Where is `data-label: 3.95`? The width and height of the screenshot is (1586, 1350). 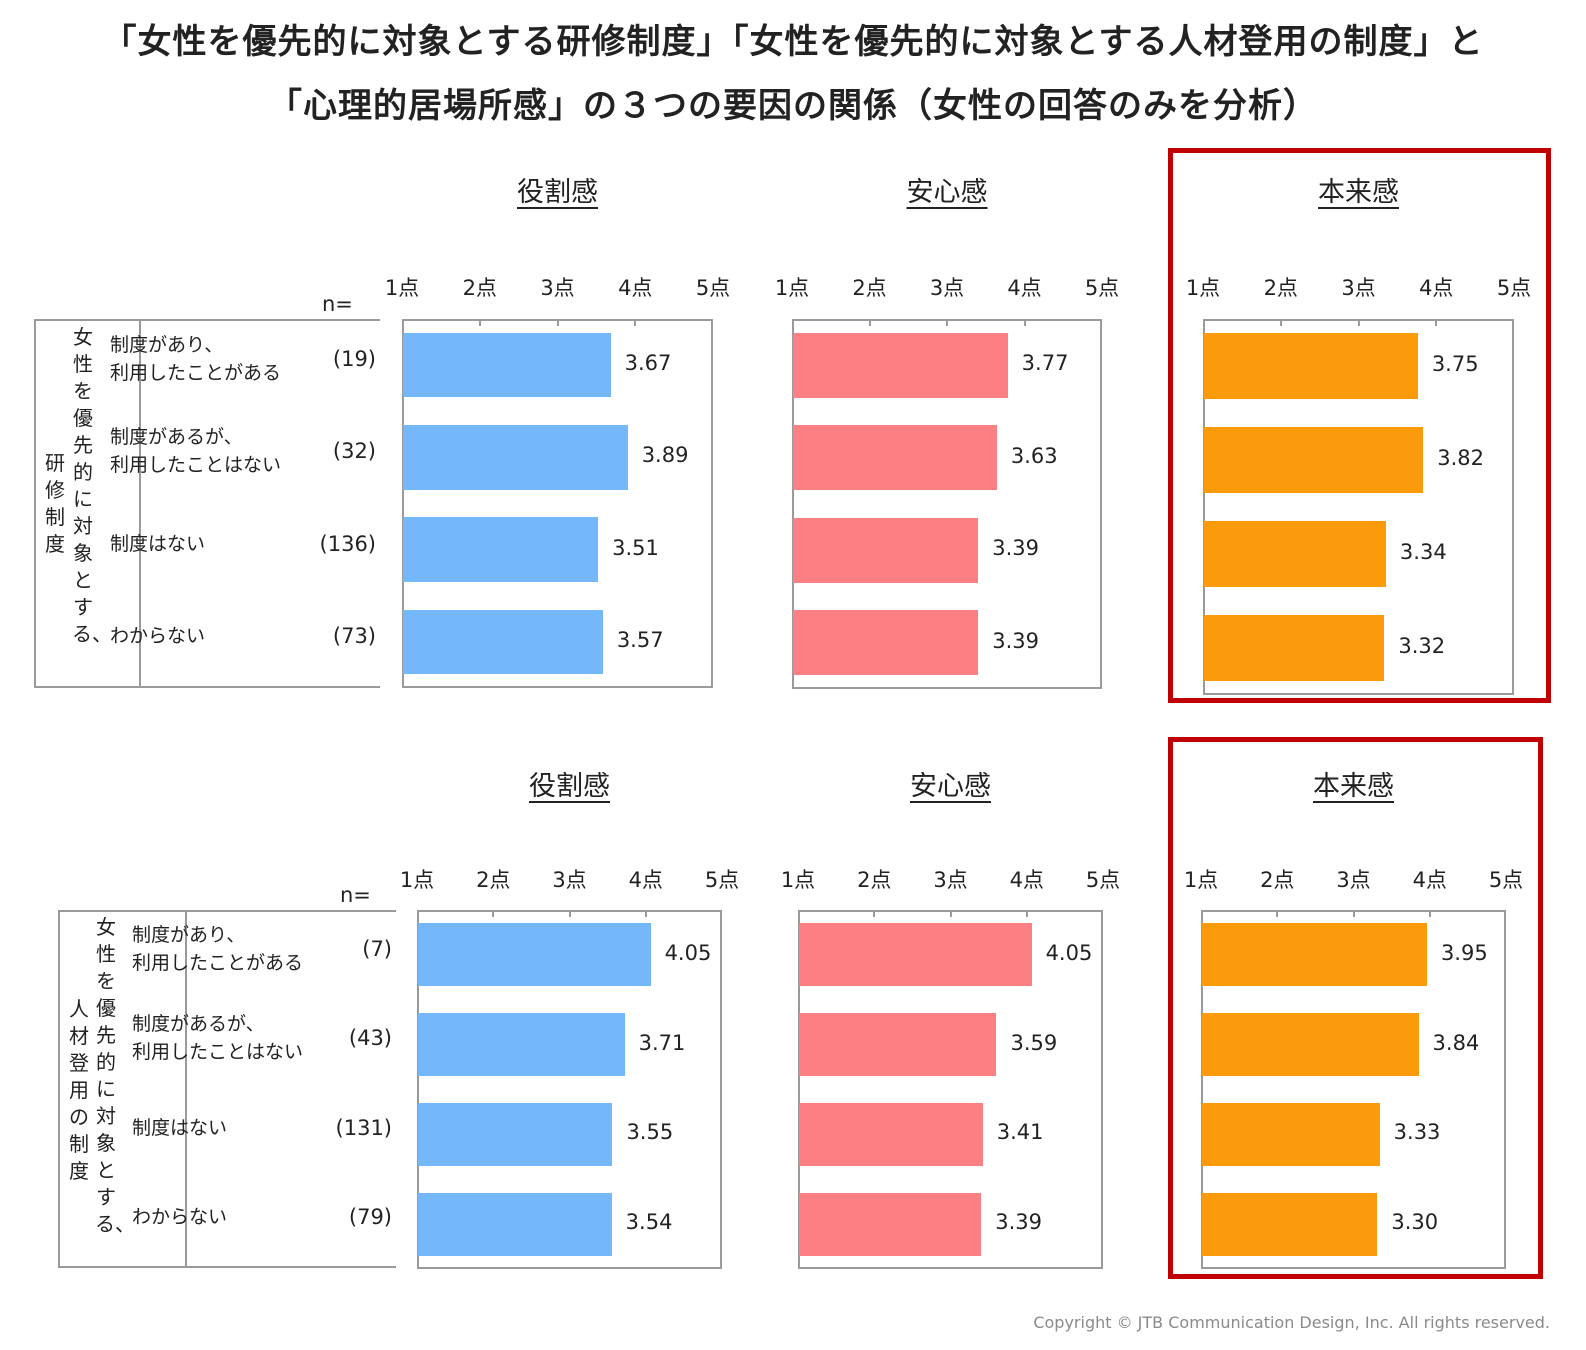 data-label: 3.95 is located at coordinates (1464, 952).